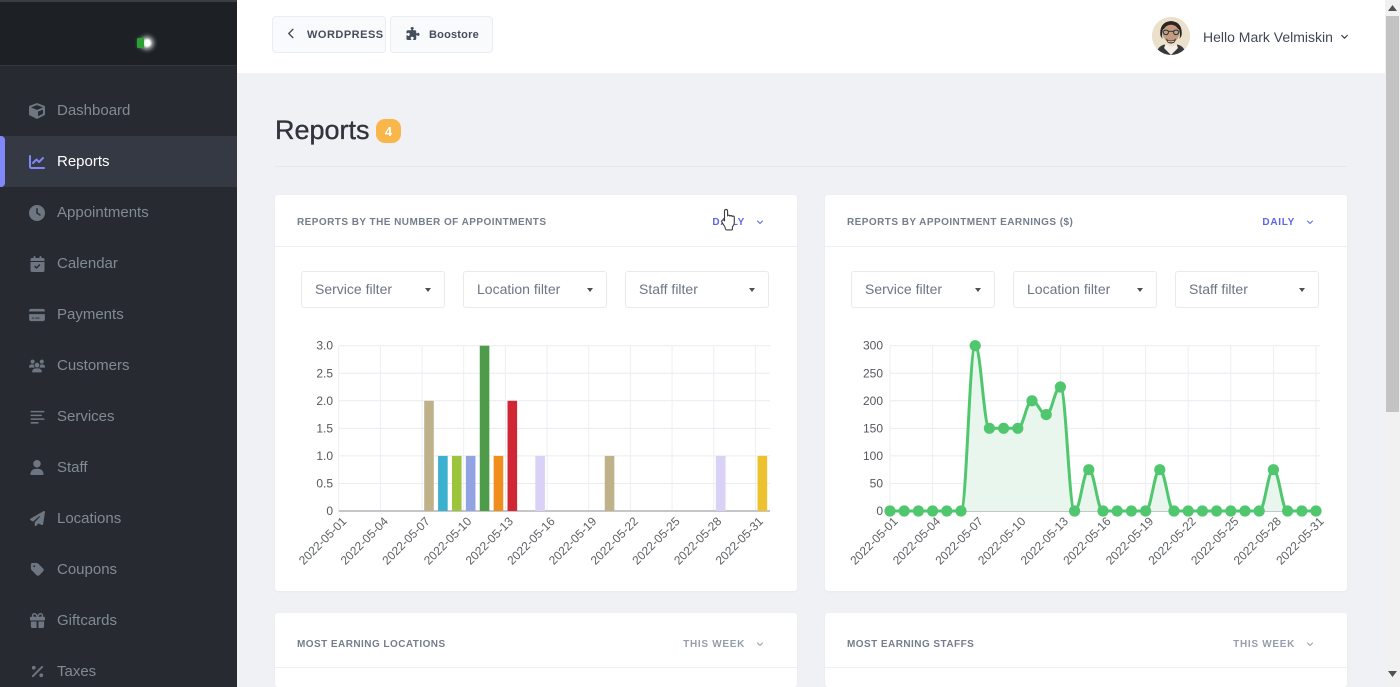 The width and height of the screenshot is (1400, 687). Describe the element at coordinates (877, 483) in the screenshot. I see `svg-text: 50` at that location.